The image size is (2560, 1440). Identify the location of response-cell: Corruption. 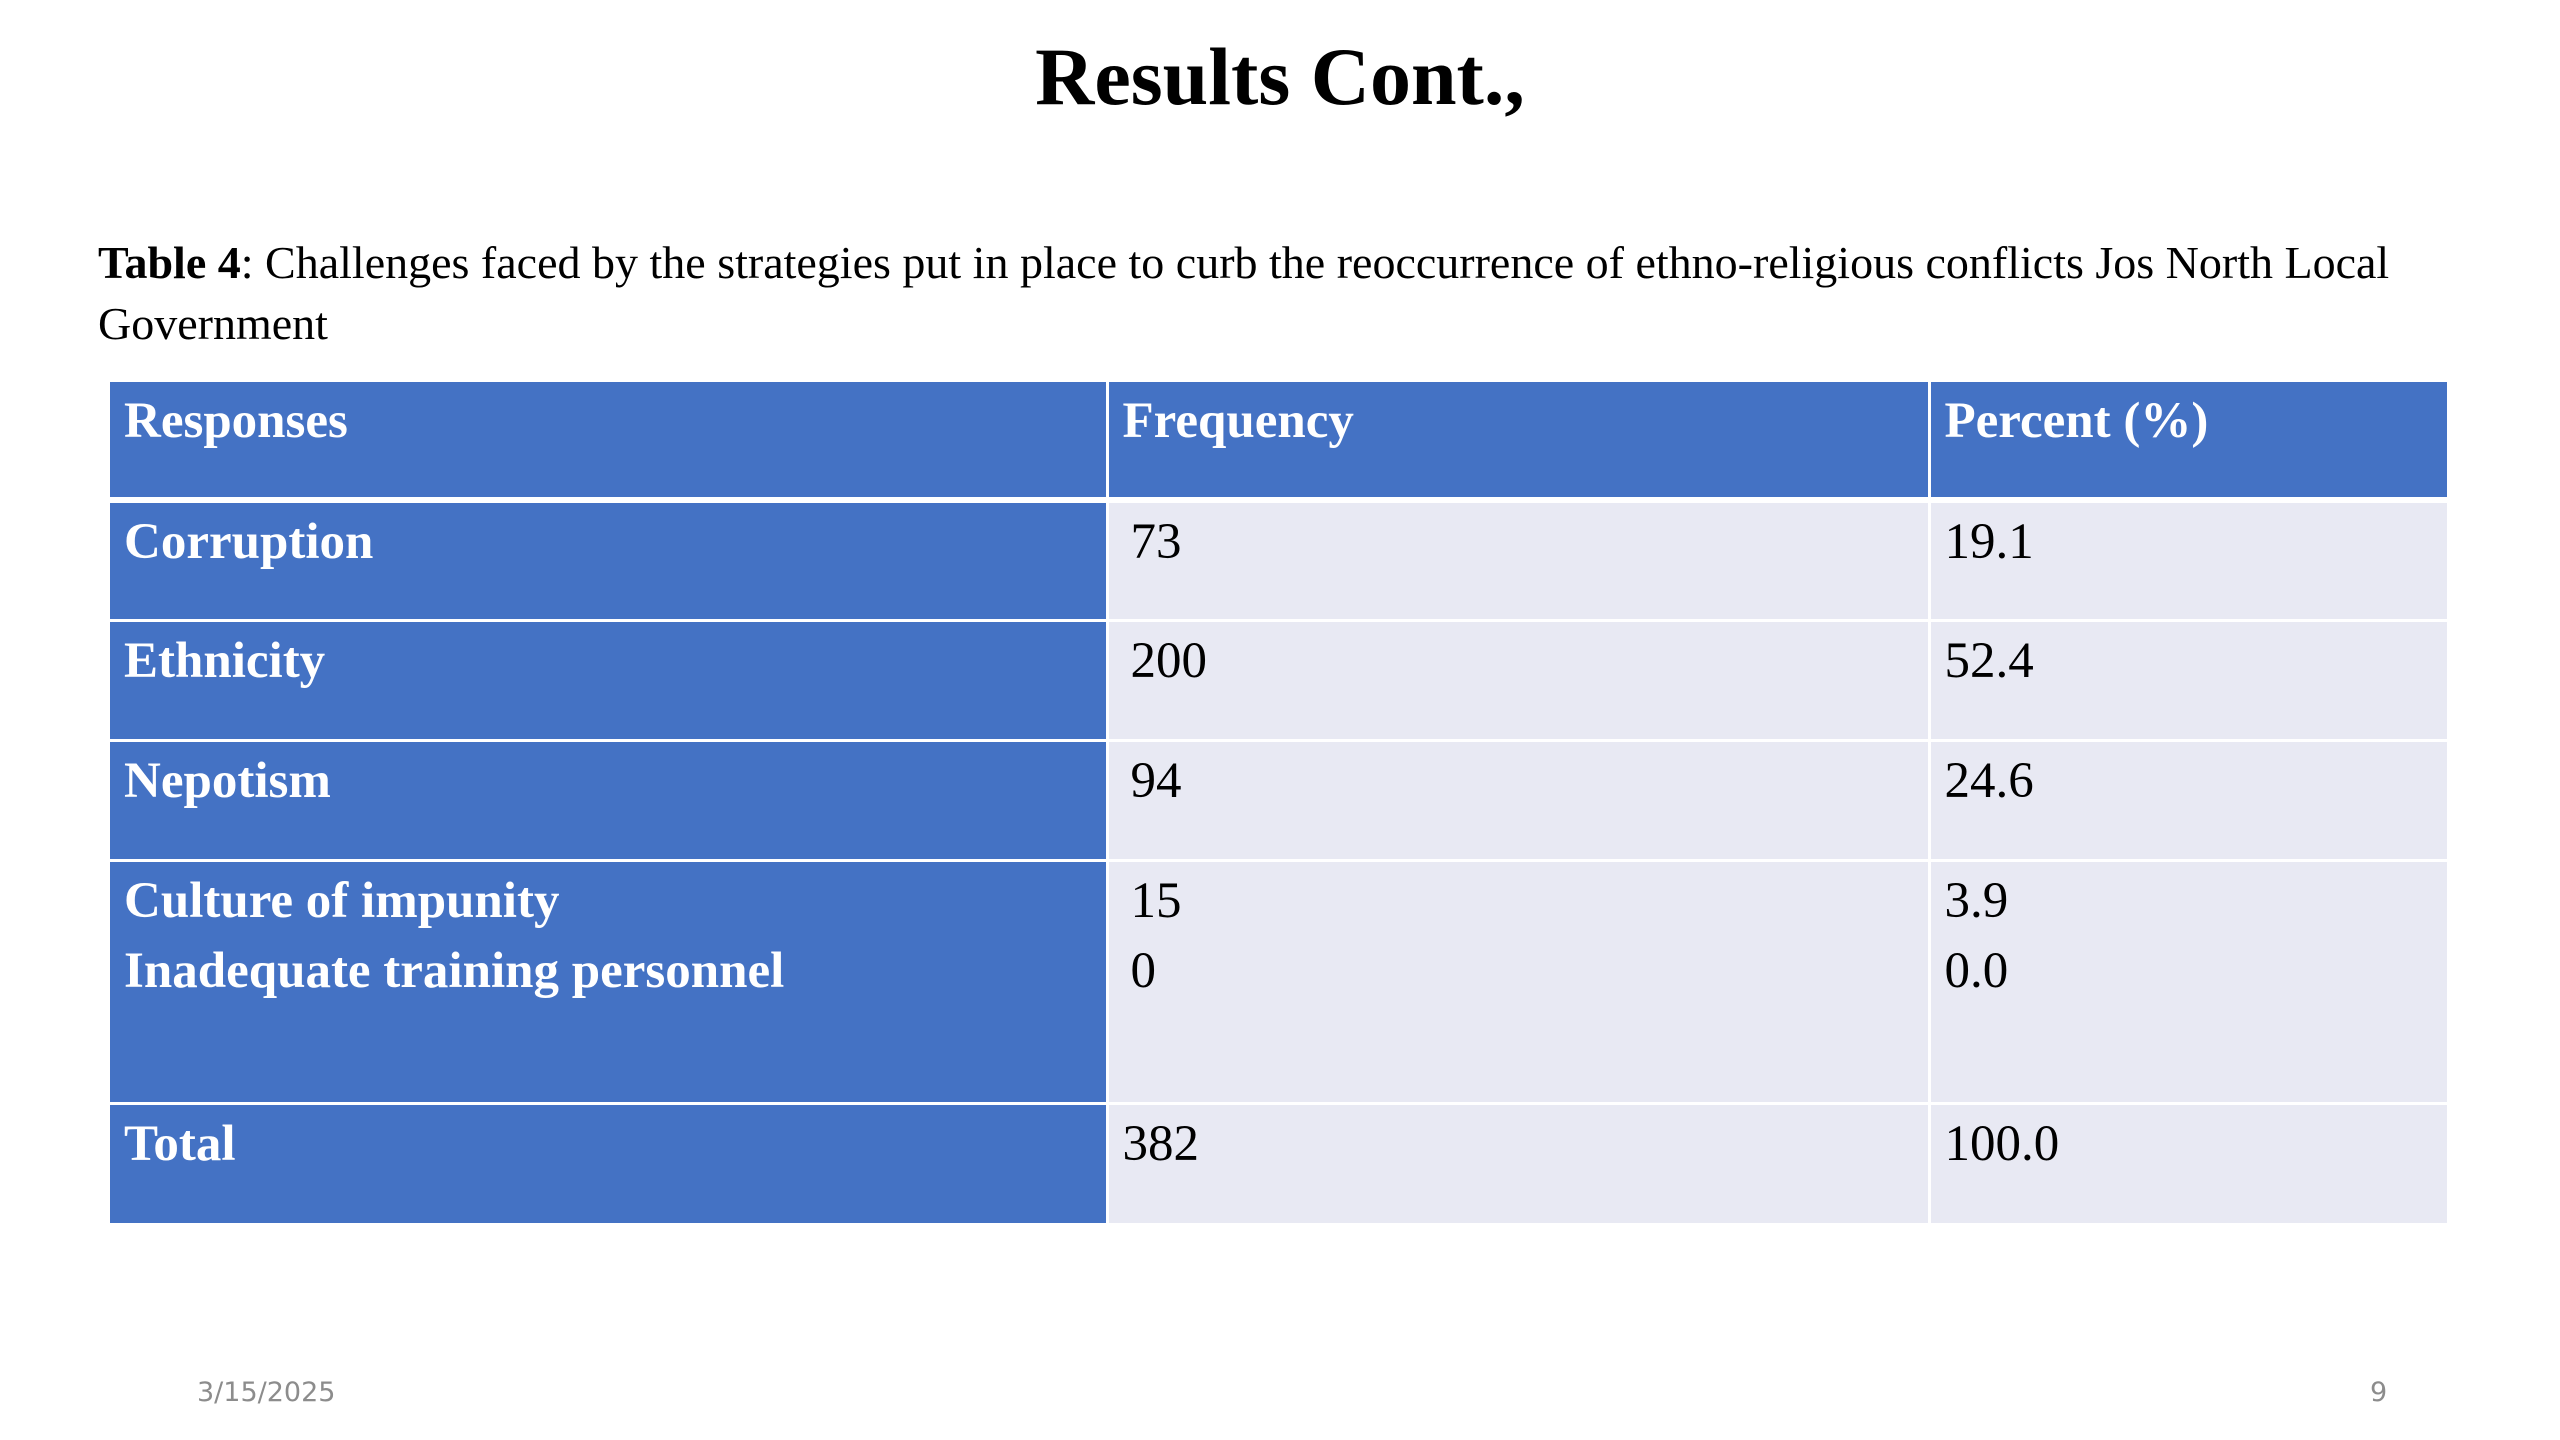
(609, 561).